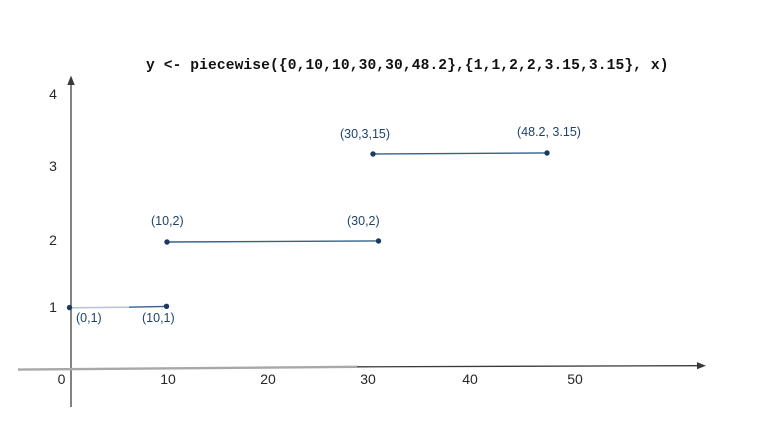  I want to click on segment-1-line-faded, so click(99, 307).